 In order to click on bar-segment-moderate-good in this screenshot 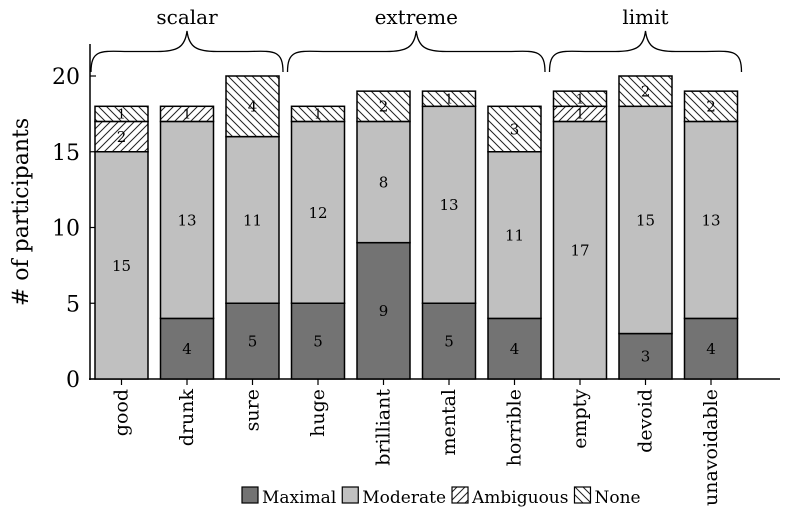, I will do `click(121, 265)`.